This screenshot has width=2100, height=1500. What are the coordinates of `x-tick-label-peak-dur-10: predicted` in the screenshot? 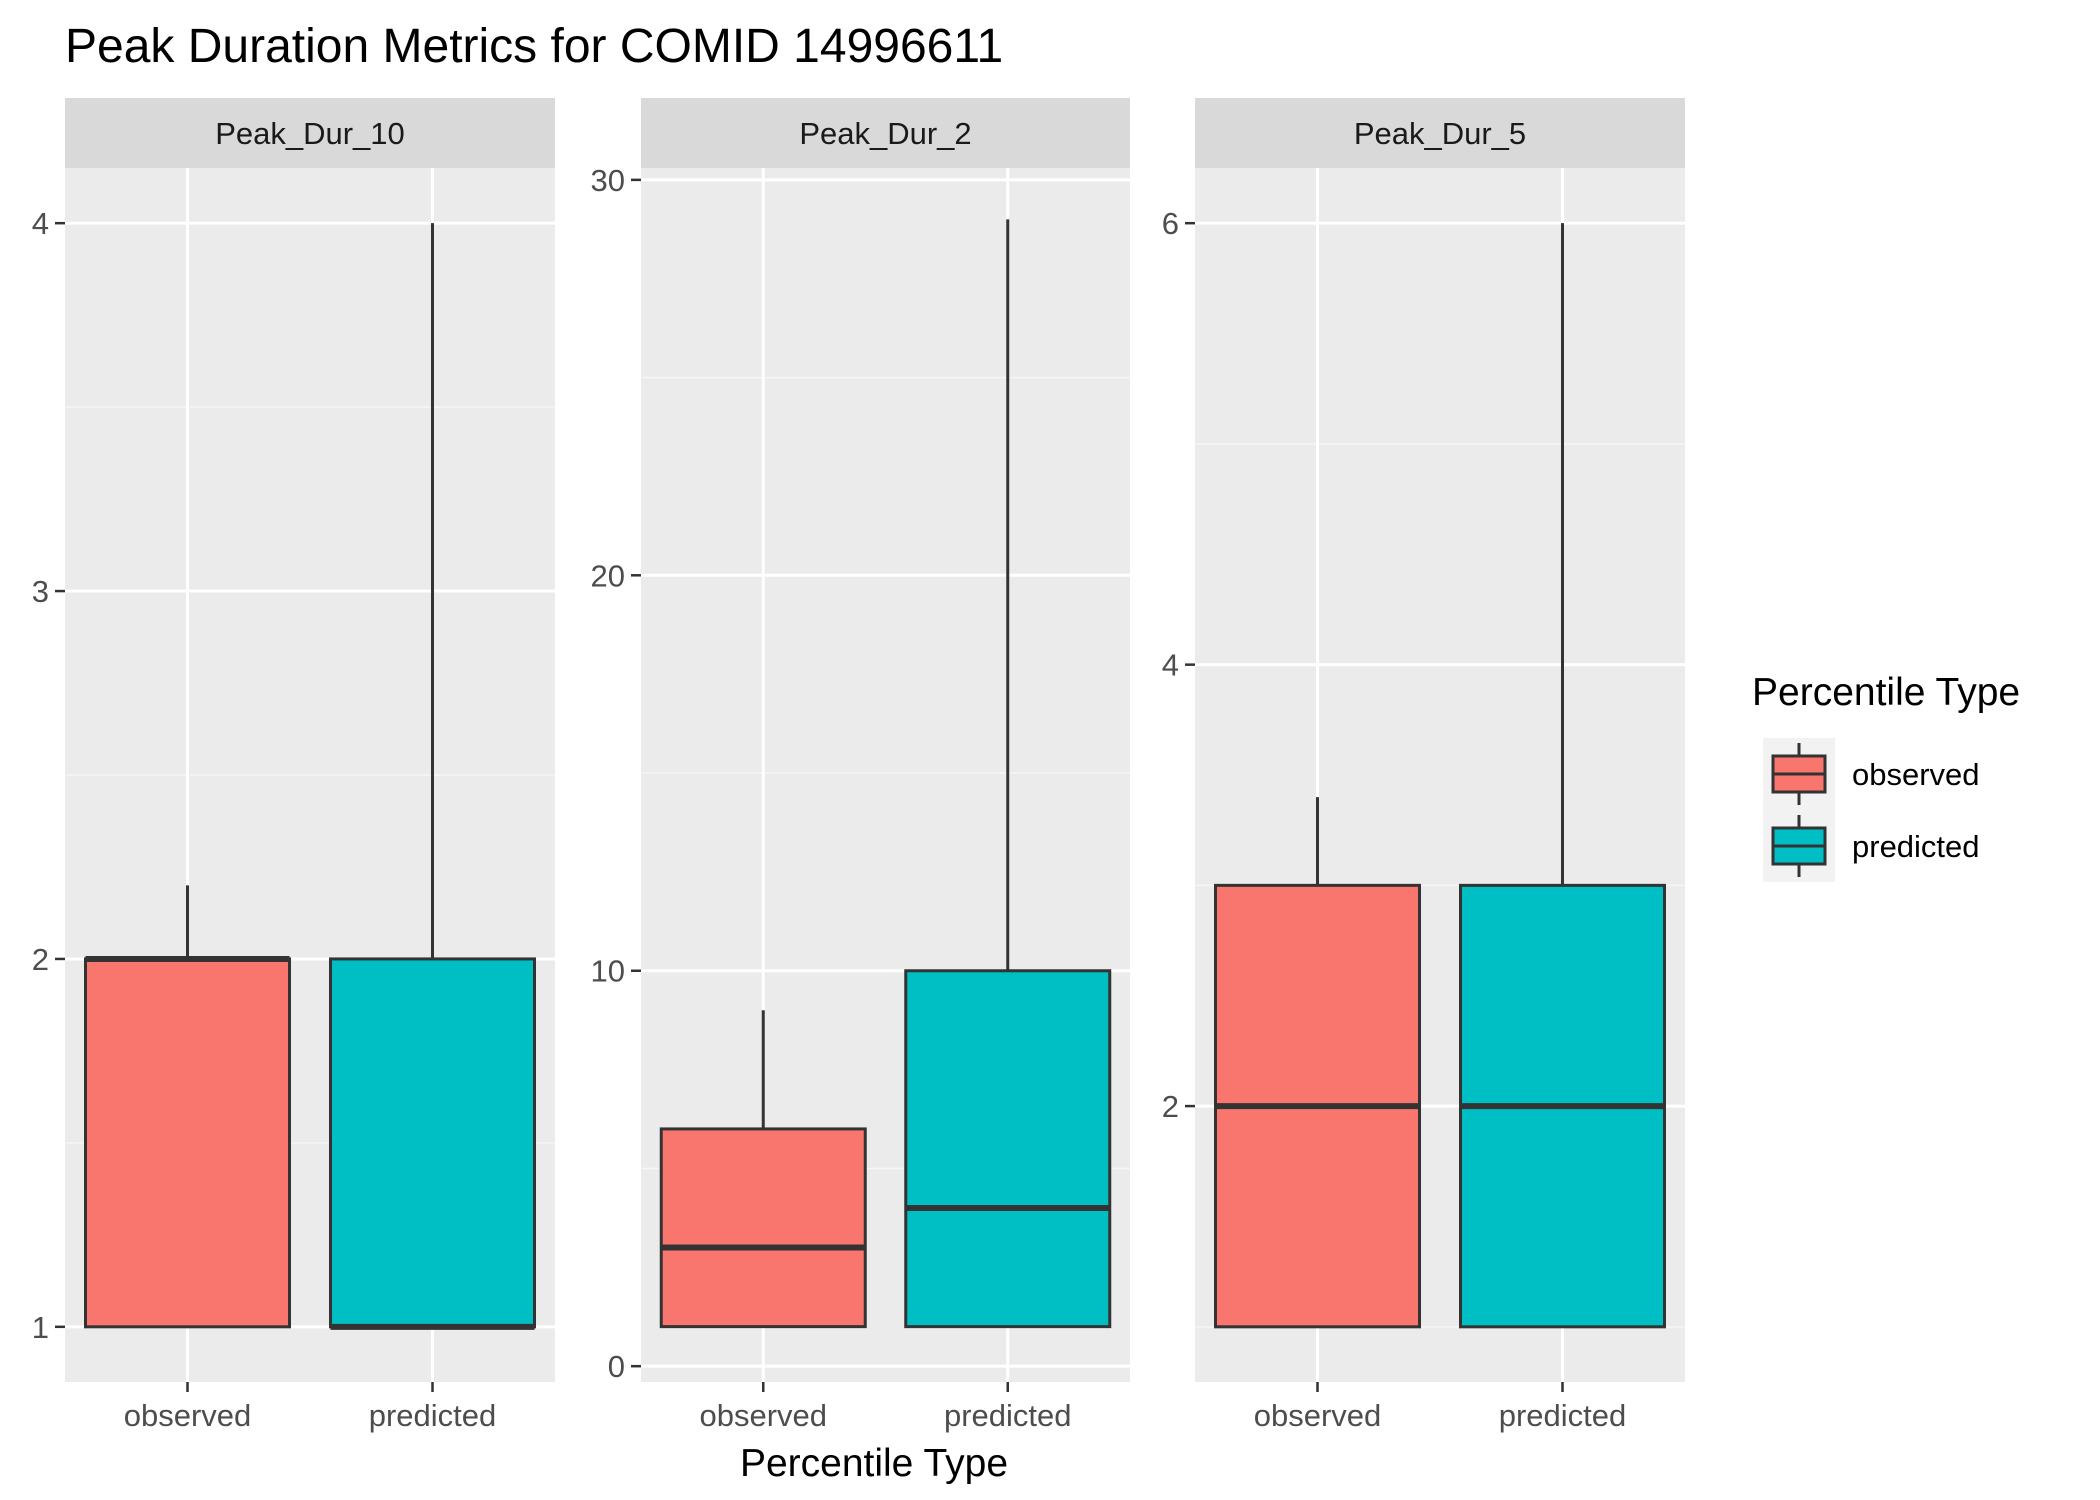 It's located at (433, 1415).